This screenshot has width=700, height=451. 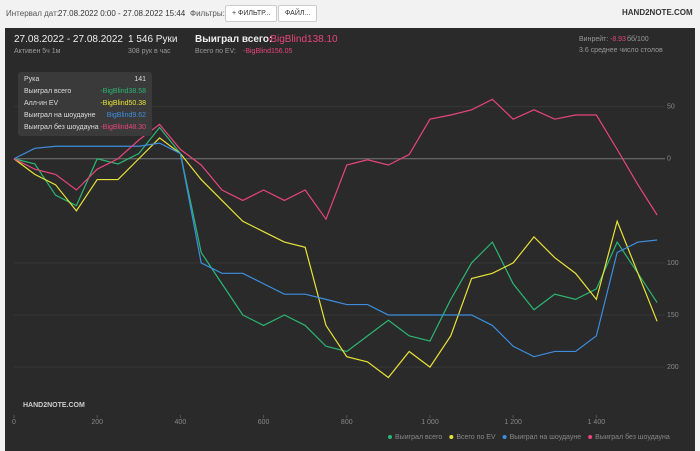 What do you see at coordinates (140, 79) in the screenshot?
I see `tooltip-value: 141` at bounding box center [140, 79].